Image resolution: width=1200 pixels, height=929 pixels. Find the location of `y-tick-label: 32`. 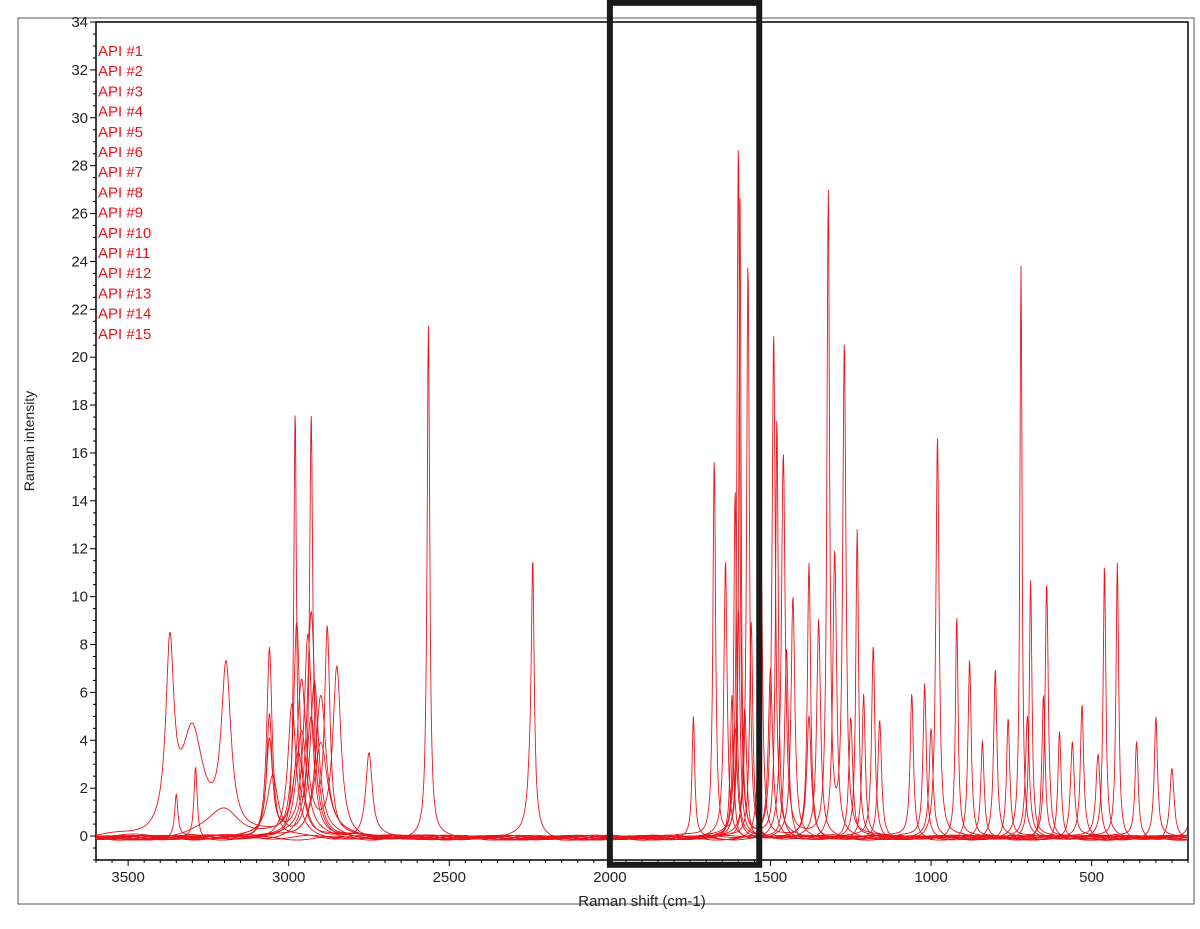

y-tick-label: 32 is located at coordinates (79, 70).